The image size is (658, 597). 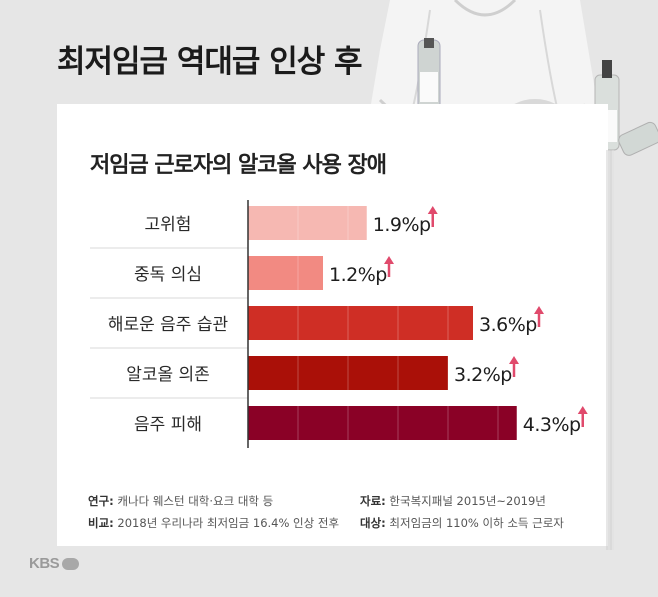 What do you see at coordinates (508, 325) in the screenshot?
I see `value-label: 3.6%p` at bounding box center [508, 325].